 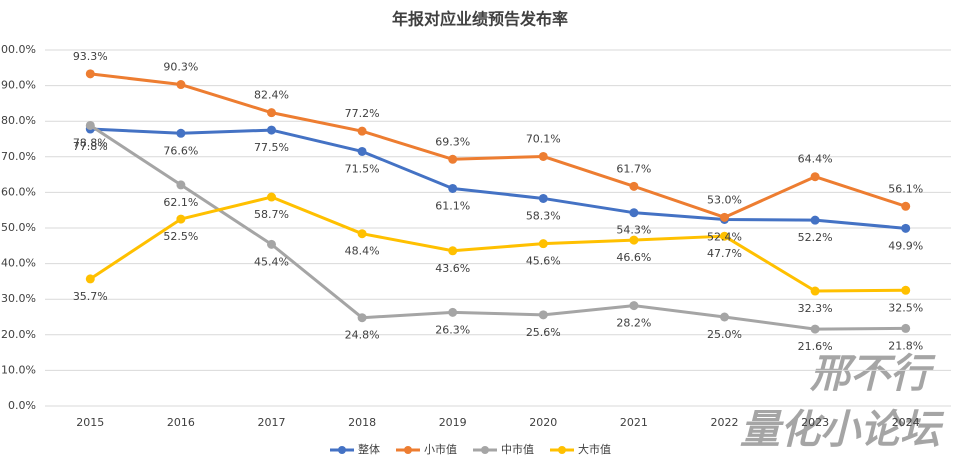 I want to click on data-label: 77.8%, so click(x=90, y=146).